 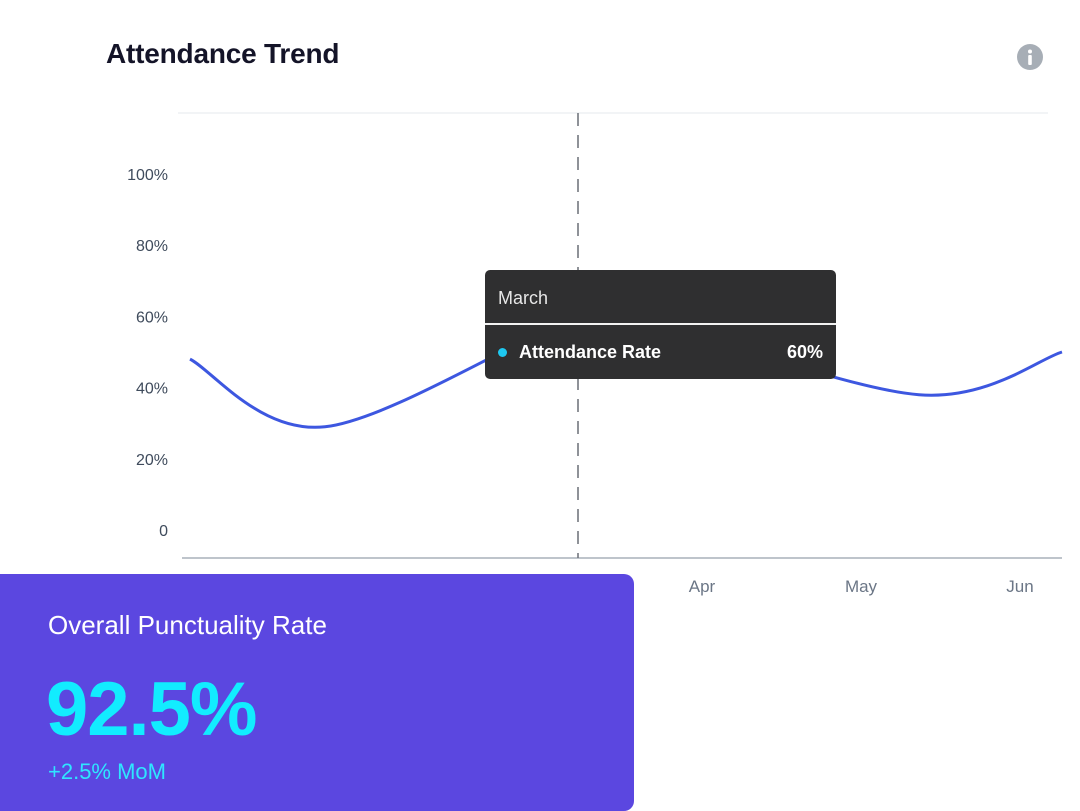 I want to click on x-axis-ticks: Apr May Jun, so click(x=861, y=586).